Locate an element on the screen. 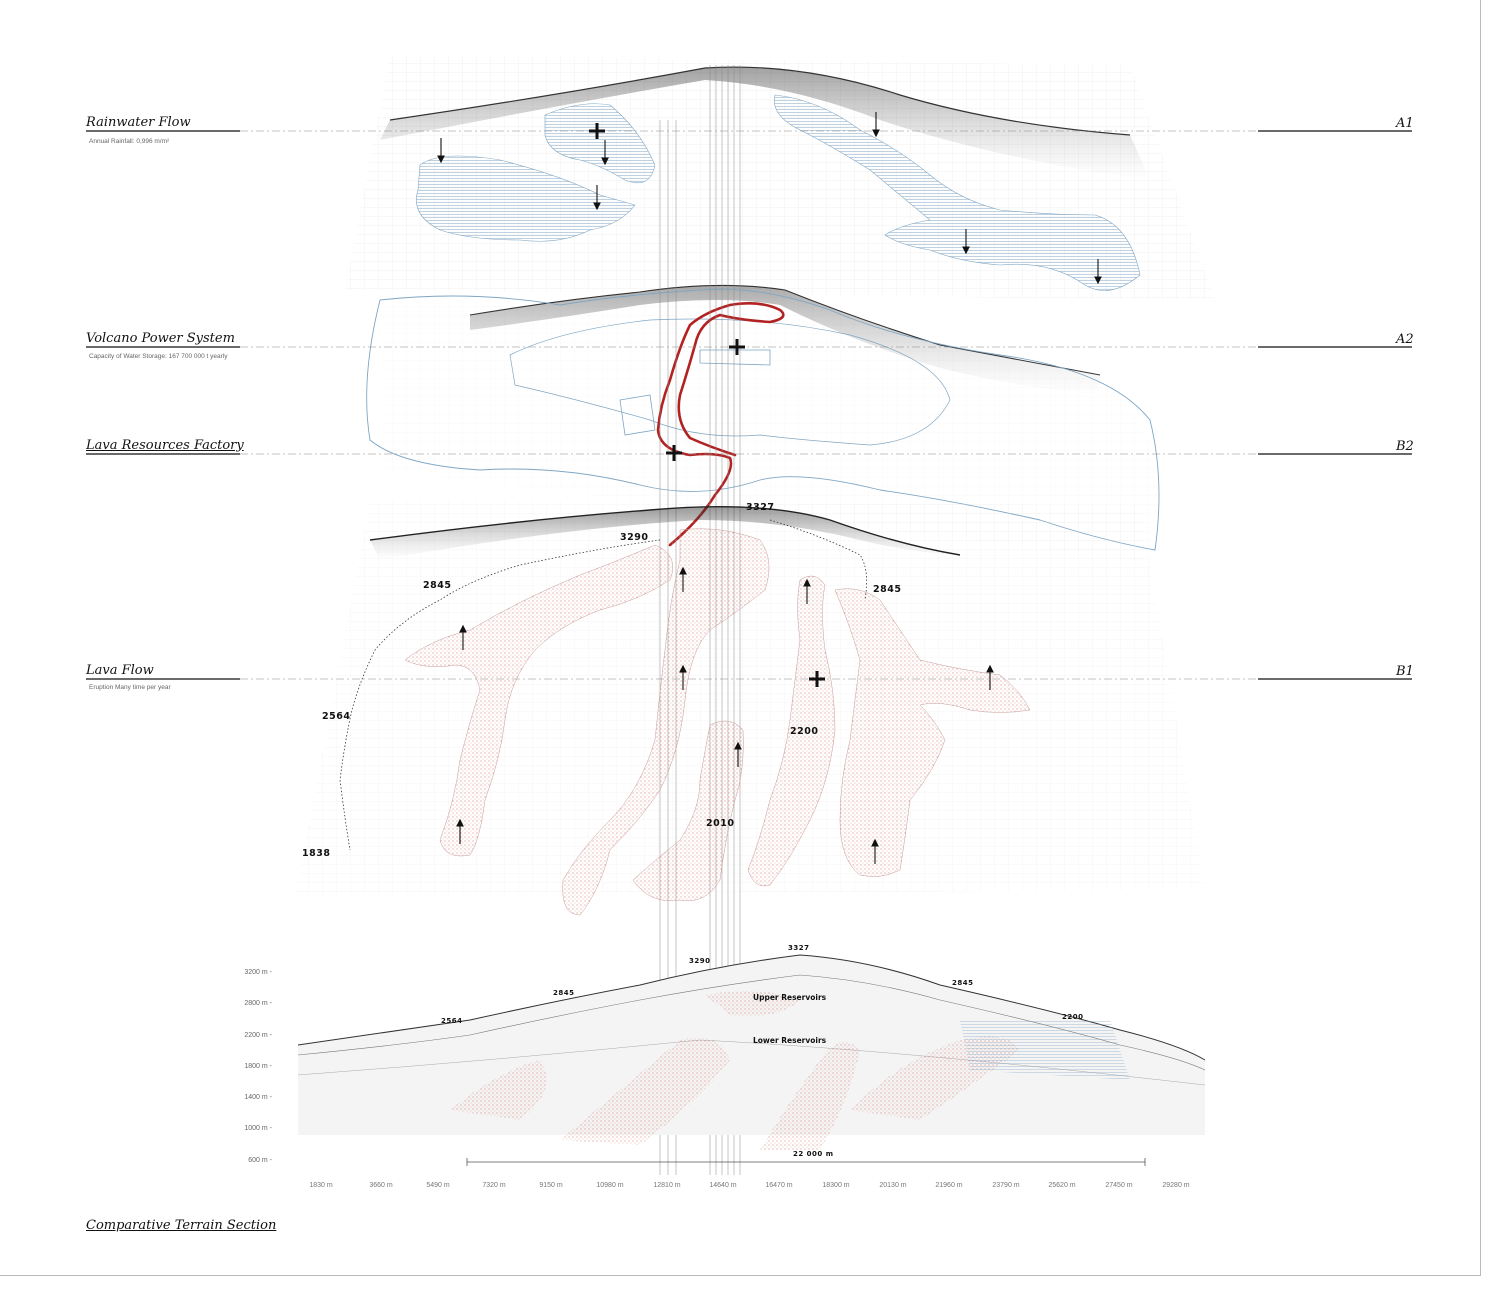 This screenshot has height=1305, width=1500. layer-title-factory: Lava Resources Factory is located at coordinates (165, 445).